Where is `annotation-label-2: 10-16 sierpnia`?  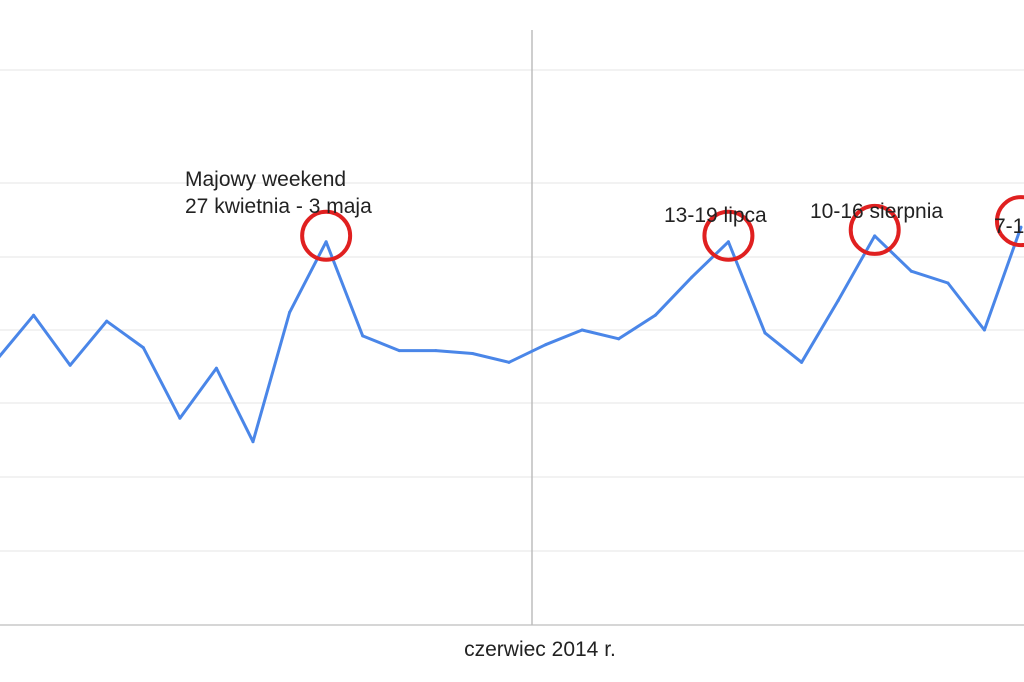 annotation-label-2: 10-16 sierpnia is located at coordinates (876, 211).